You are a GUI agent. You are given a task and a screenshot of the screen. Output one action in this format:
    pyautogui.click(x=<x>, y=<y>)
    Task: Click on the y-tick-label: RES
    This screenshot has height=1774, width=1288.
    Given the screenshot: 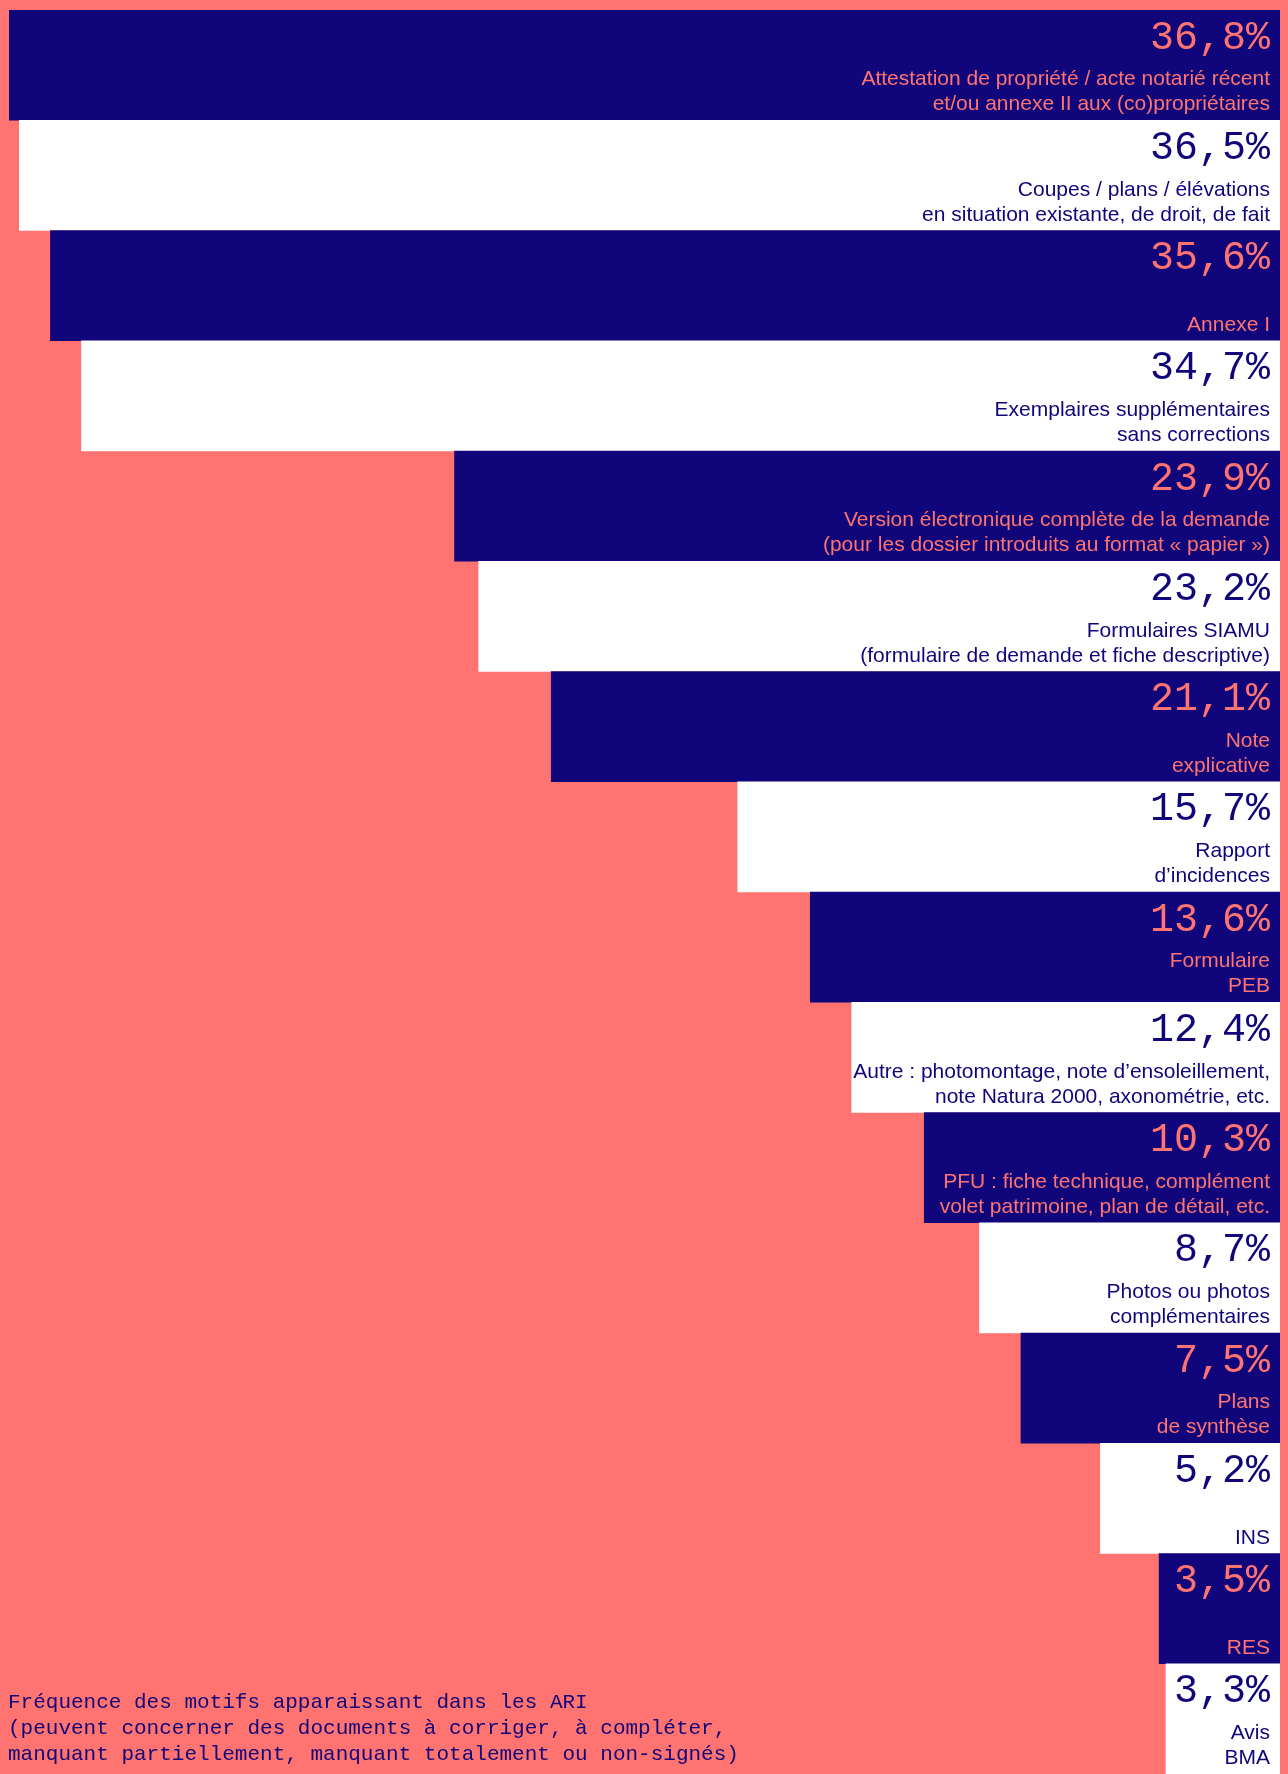 What is the action you would take?
    pyautogui.click(x=1248, y=1646)
    